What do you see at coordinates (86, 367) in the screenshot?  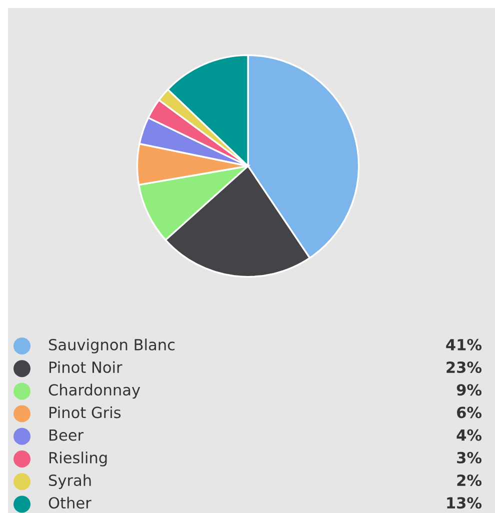 I see `legend-label: Pinot Noir` at bounding box center [86, 367].